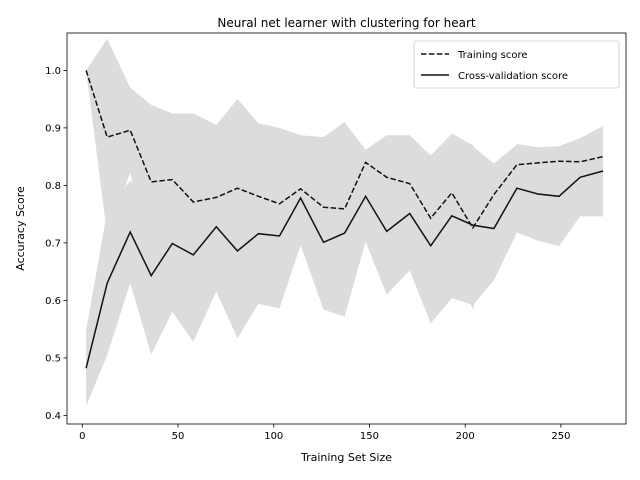 Image resolution: width=640 pixels, height=480 pixels. Describe the element at coordinates (53, 186) in the screenshot. I see `y-tick-label: 0.8` at that location.